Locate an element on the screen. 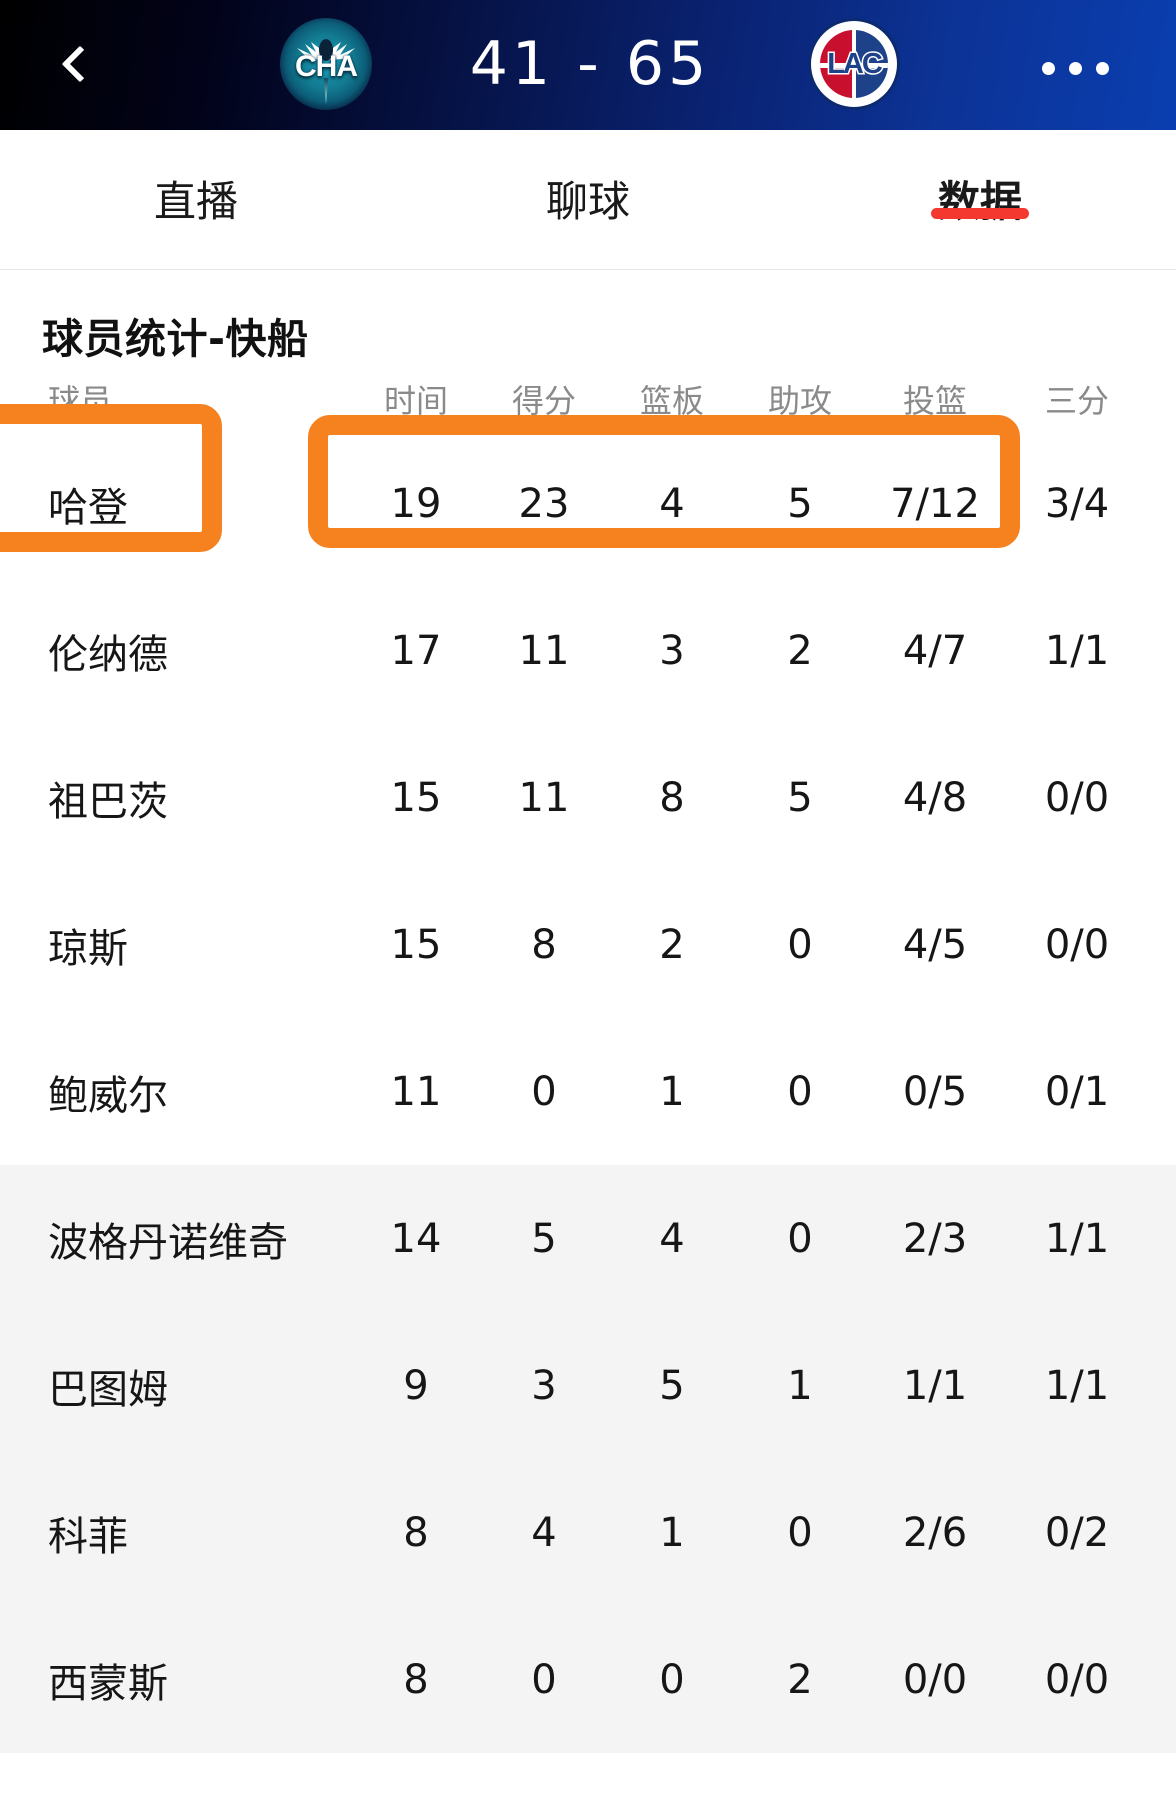 This screenshot has width=1176, height=1803. col-header-rebounds: 篮板 is located at coordinates (671, 401).